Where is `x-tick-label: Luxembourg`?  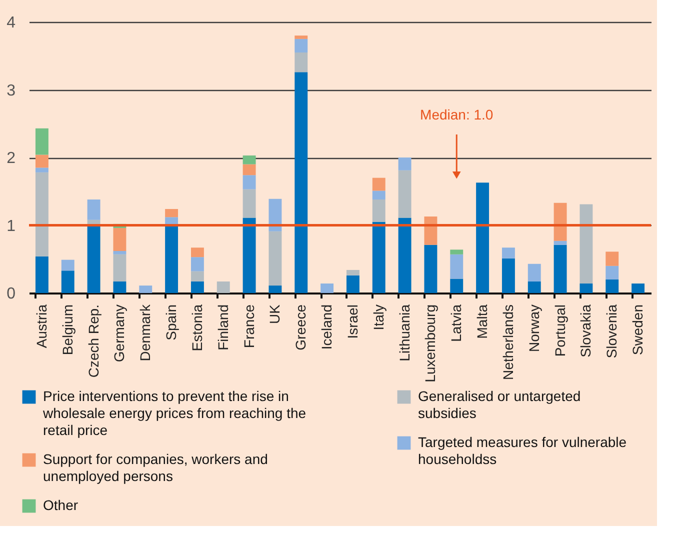 x-tick-label: Luxembourg is located at coordinates (430, 343).